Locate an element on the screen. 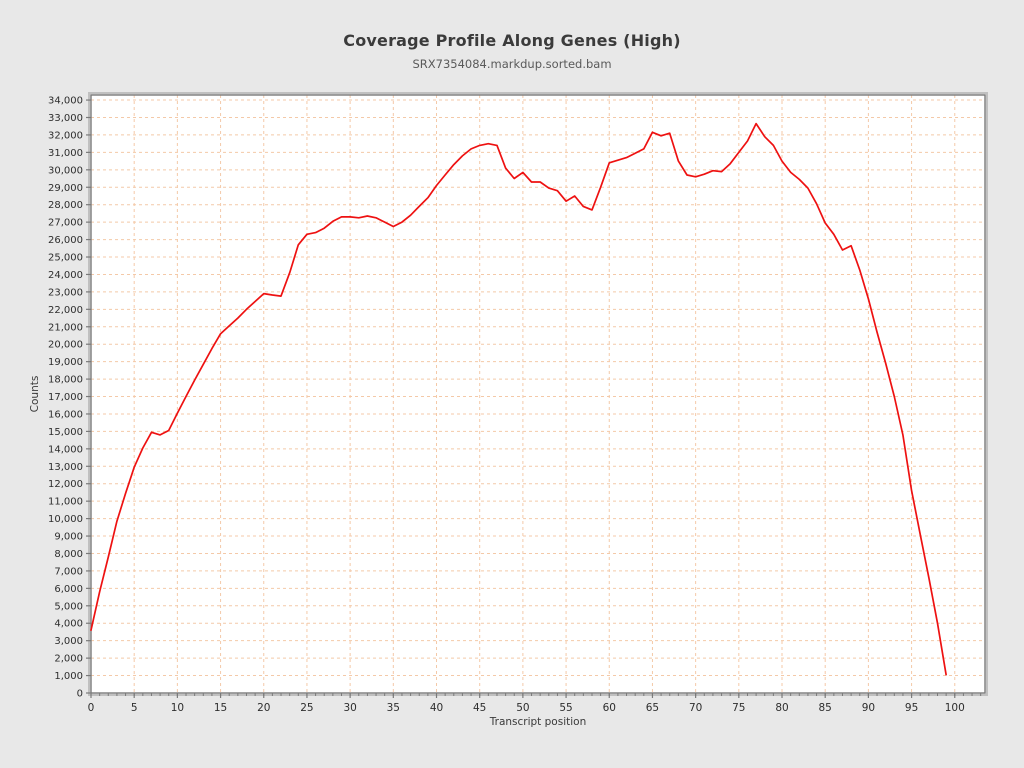  y-tick-label: 23,000 is located at coordinates (65, 292).